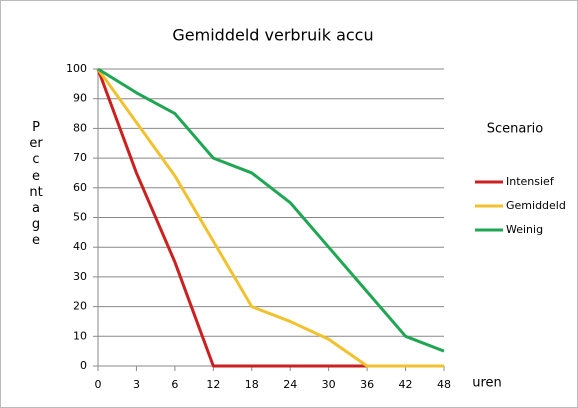  I want to click on y-tick-label: 90, so click(80, 98).